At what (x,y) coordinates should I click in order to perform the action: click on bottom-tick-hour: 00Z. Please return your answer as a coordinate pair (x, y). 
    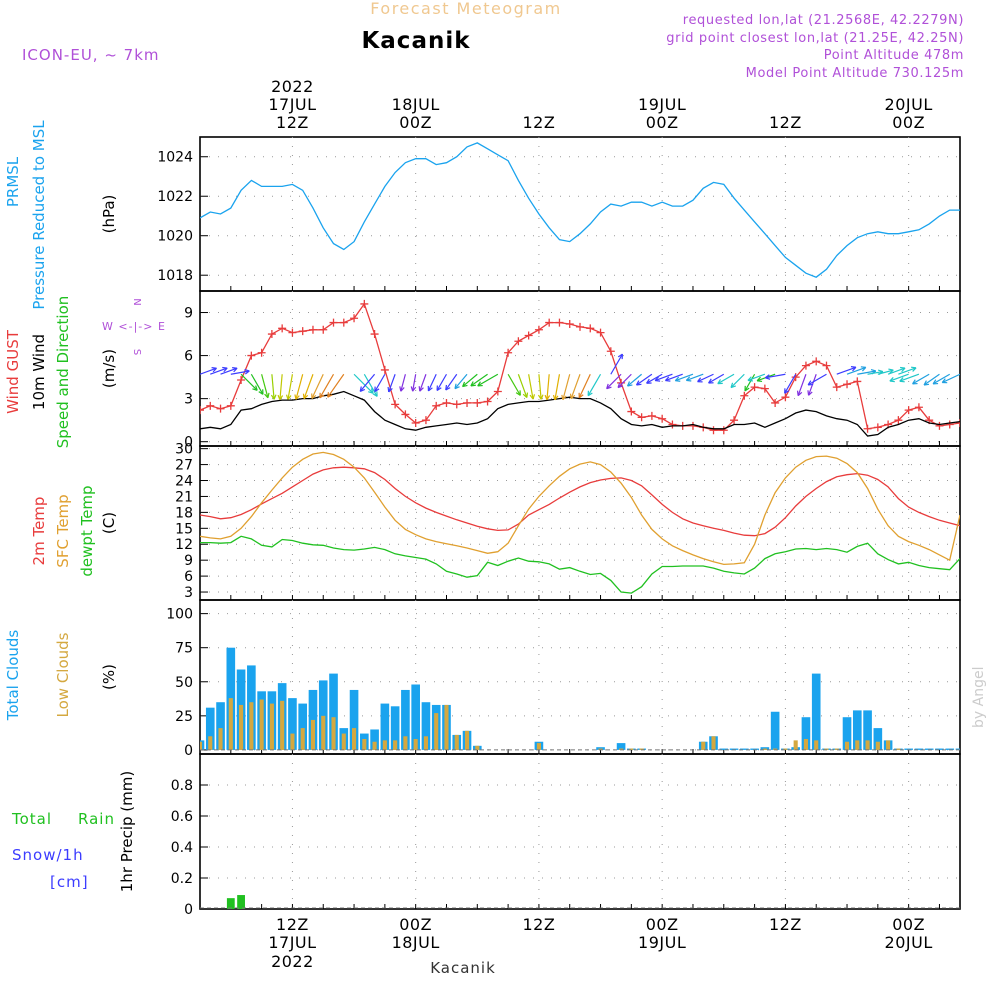
    Looking at the image, I should click on (662, 924).